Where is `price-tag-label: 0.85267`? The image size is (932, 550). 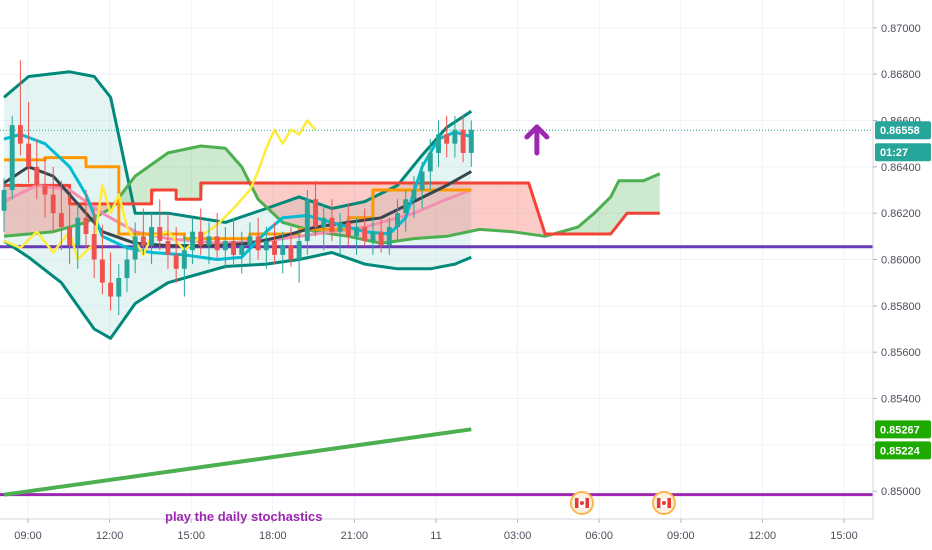
price-tag-label: 0.85267 is located at coordinates (900, 430).